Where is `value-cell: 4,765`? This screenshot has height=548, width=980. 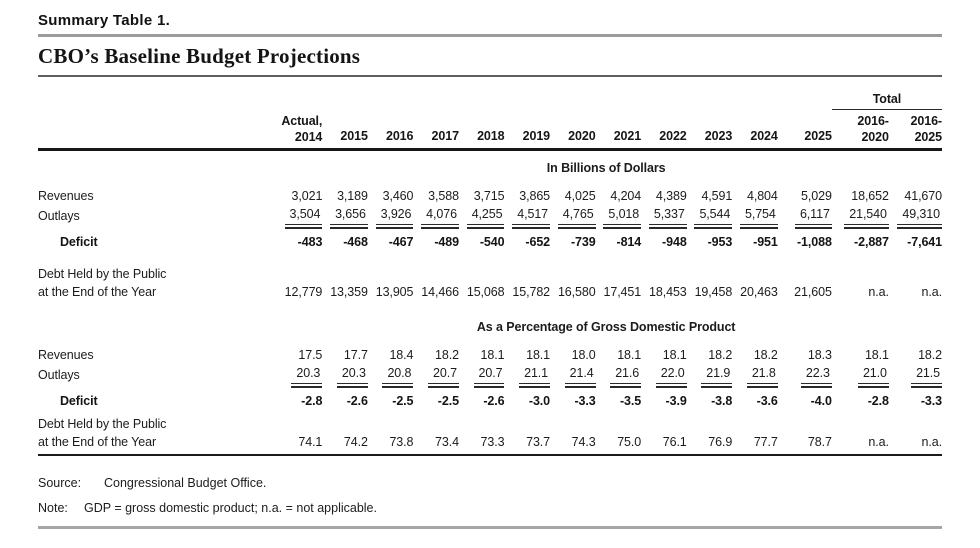 value-cell: 4,765 is located at coordinates (573, 217).